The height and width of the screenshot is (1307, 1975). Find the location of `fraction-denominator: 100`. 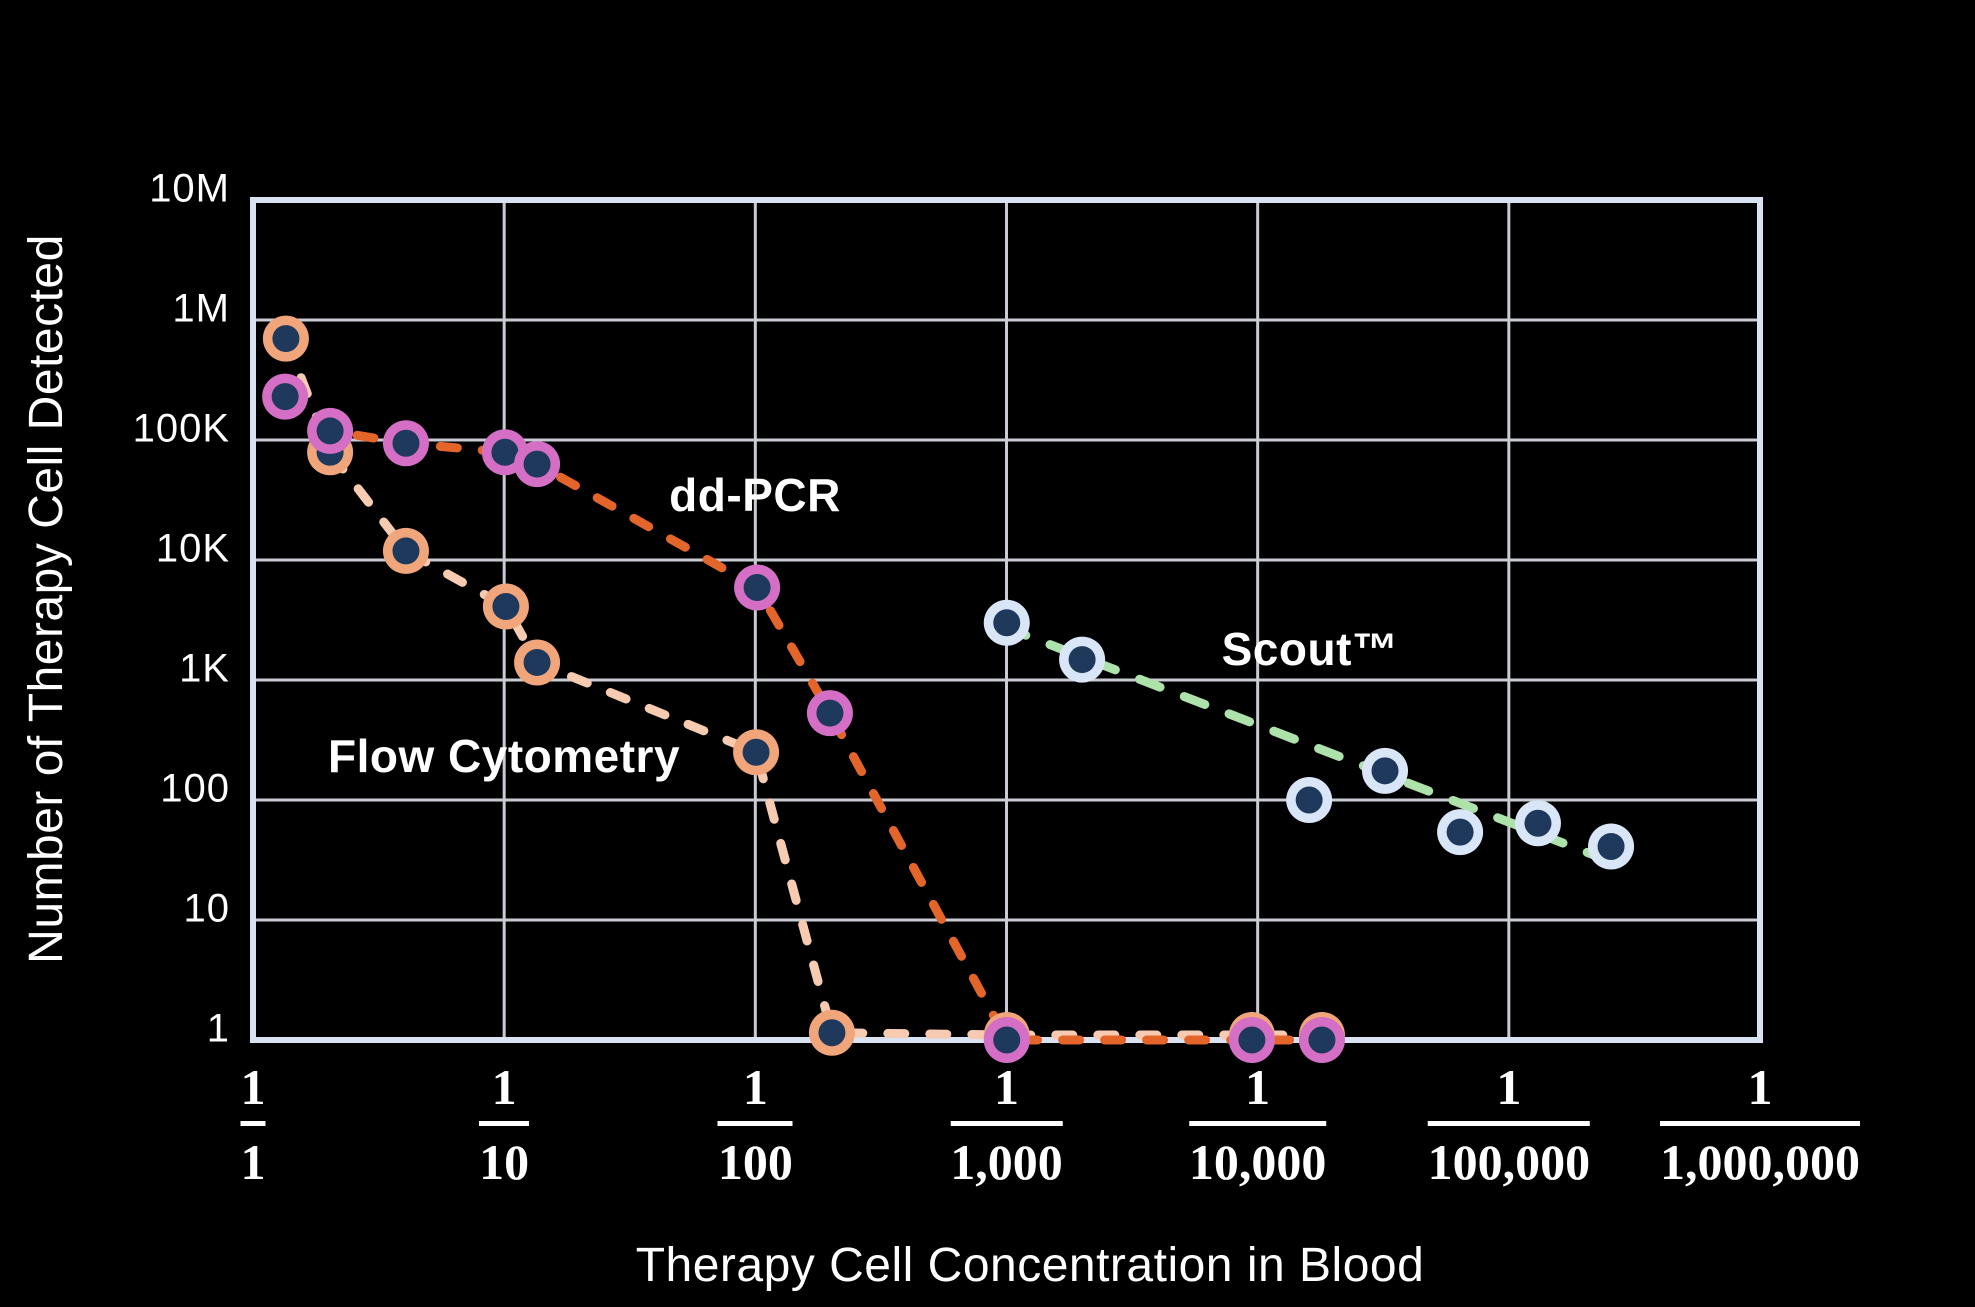

fraction-denominator: 100 is located at coordinates (755, 1162).